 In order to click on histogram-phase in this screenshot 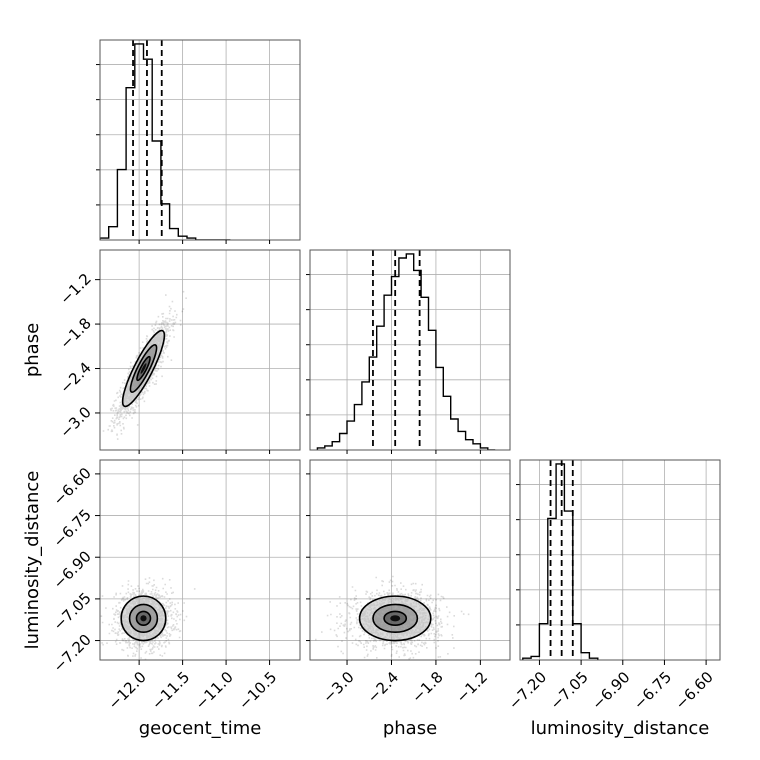, I will do `click(406, 351)`.